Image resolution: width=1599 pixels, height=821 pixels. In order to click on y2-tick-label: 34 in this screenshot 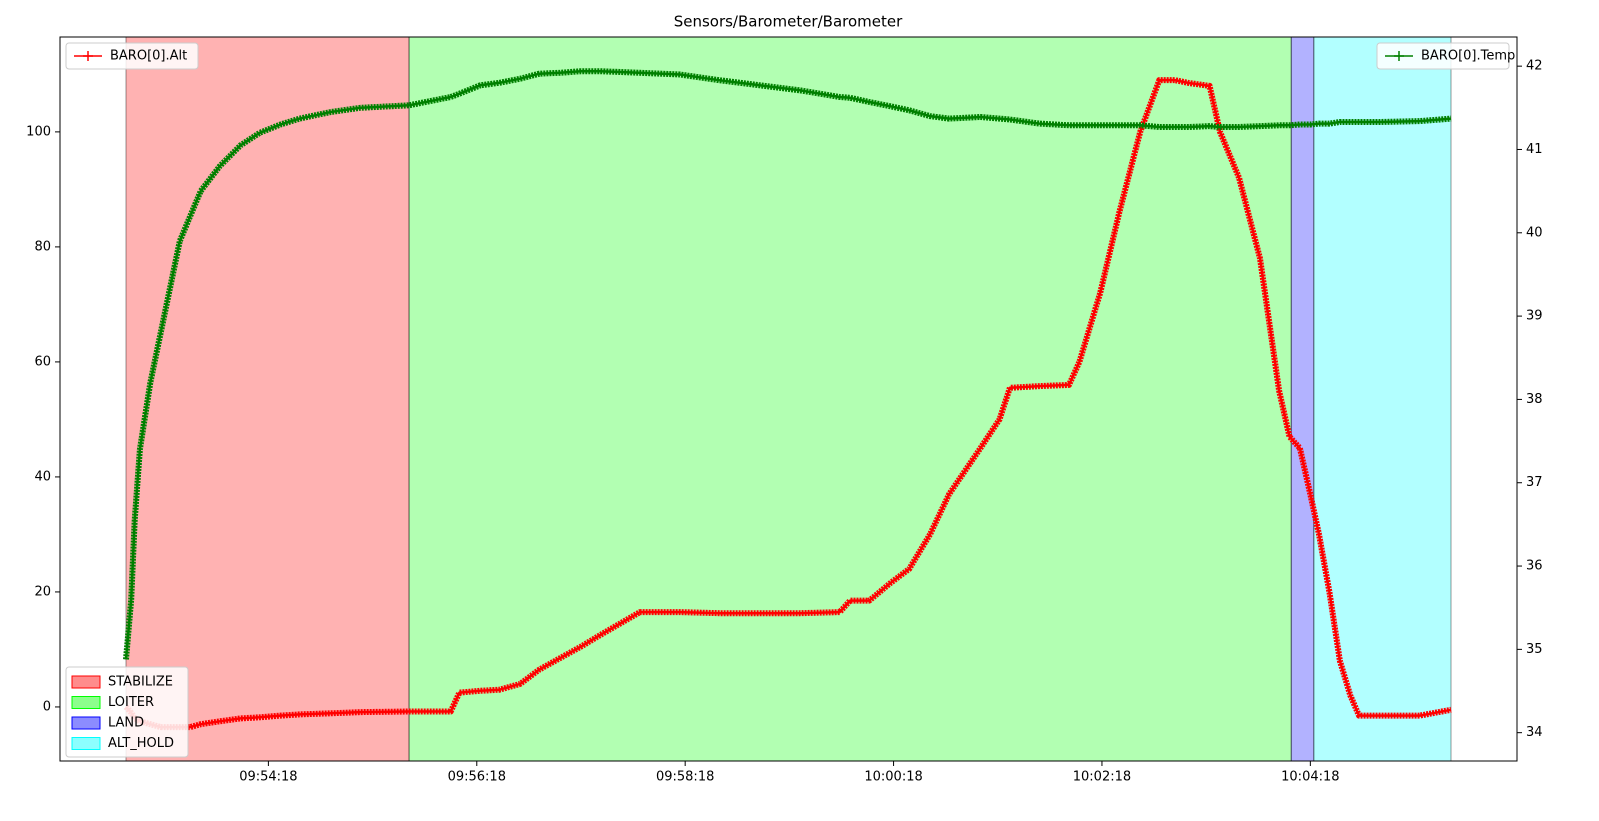, I will do `click(1534, 732)`.